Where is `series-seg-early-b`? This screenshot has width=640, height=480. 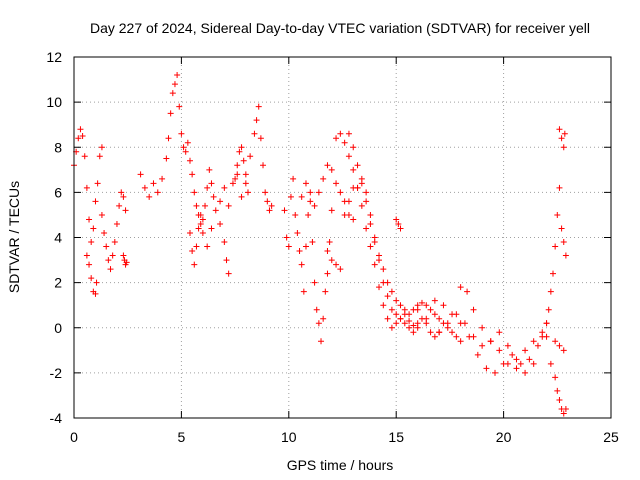 series-seg-early-b is located at coordinates (91, 274).